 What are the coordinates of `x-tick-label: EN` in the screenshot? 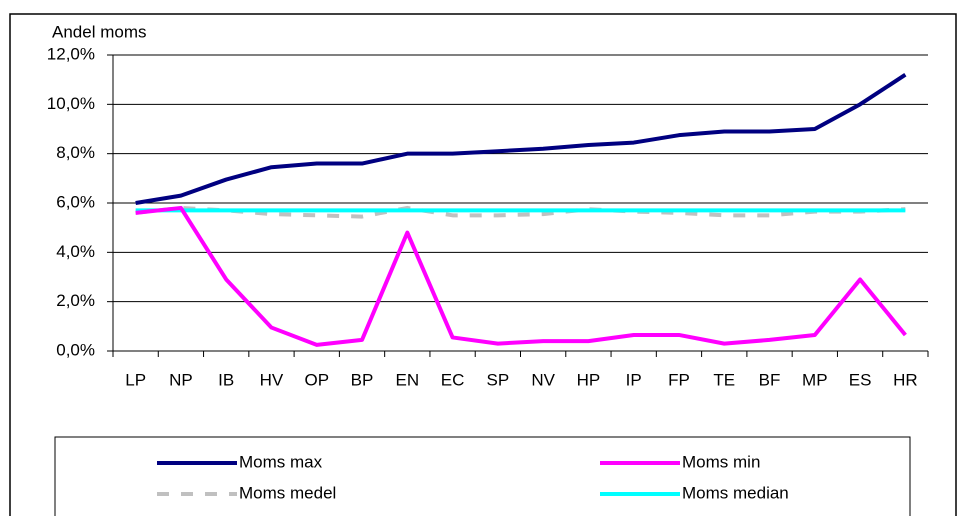 It's located at (407, 379).